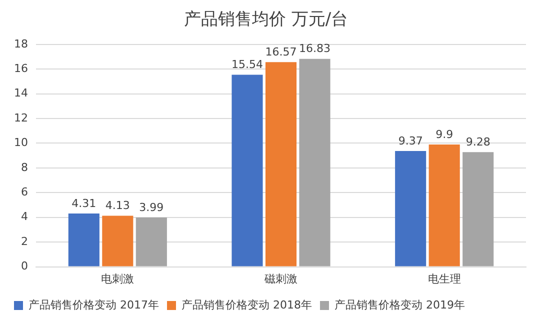  I want to click on data-label: 15.54, so click(247, 65).